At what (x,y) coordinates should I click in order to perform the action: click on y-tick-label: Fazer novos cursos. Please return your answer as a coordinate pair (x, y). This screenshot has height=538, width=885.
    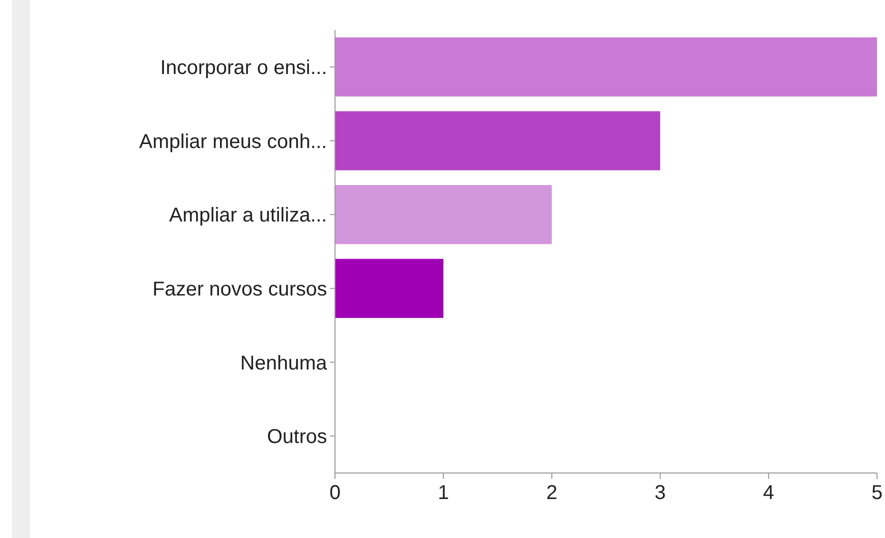
    Looking at the image, I should click on (239, 289).